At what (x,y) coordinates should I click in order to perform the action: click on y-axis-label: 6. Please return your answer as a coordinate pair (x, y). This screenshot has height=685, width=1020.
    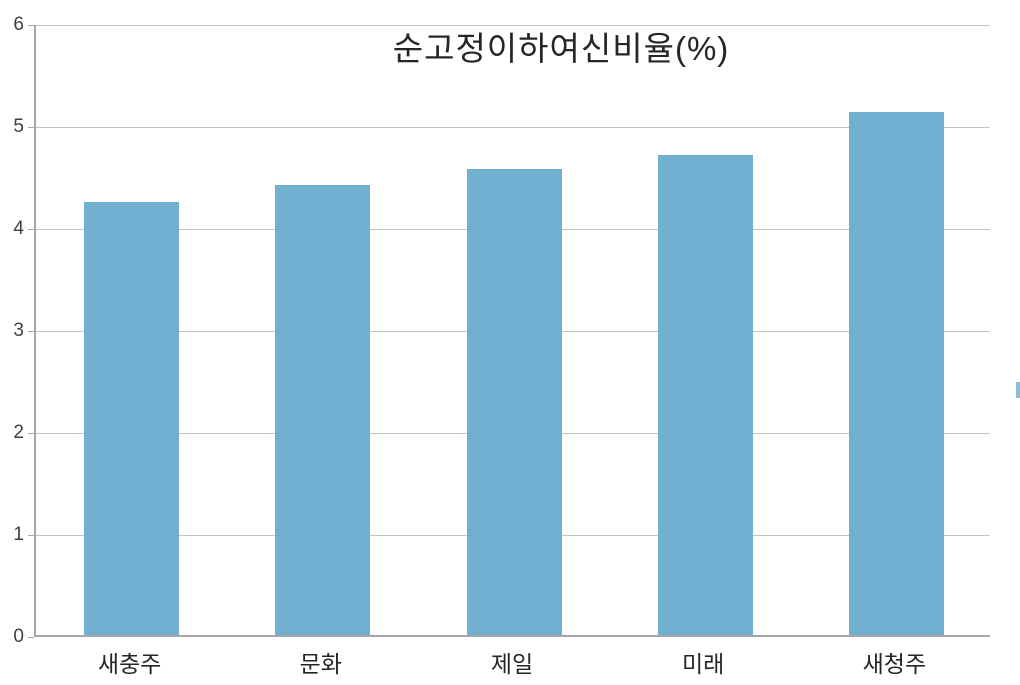
    Looking at the image, I should click on (18, 24).